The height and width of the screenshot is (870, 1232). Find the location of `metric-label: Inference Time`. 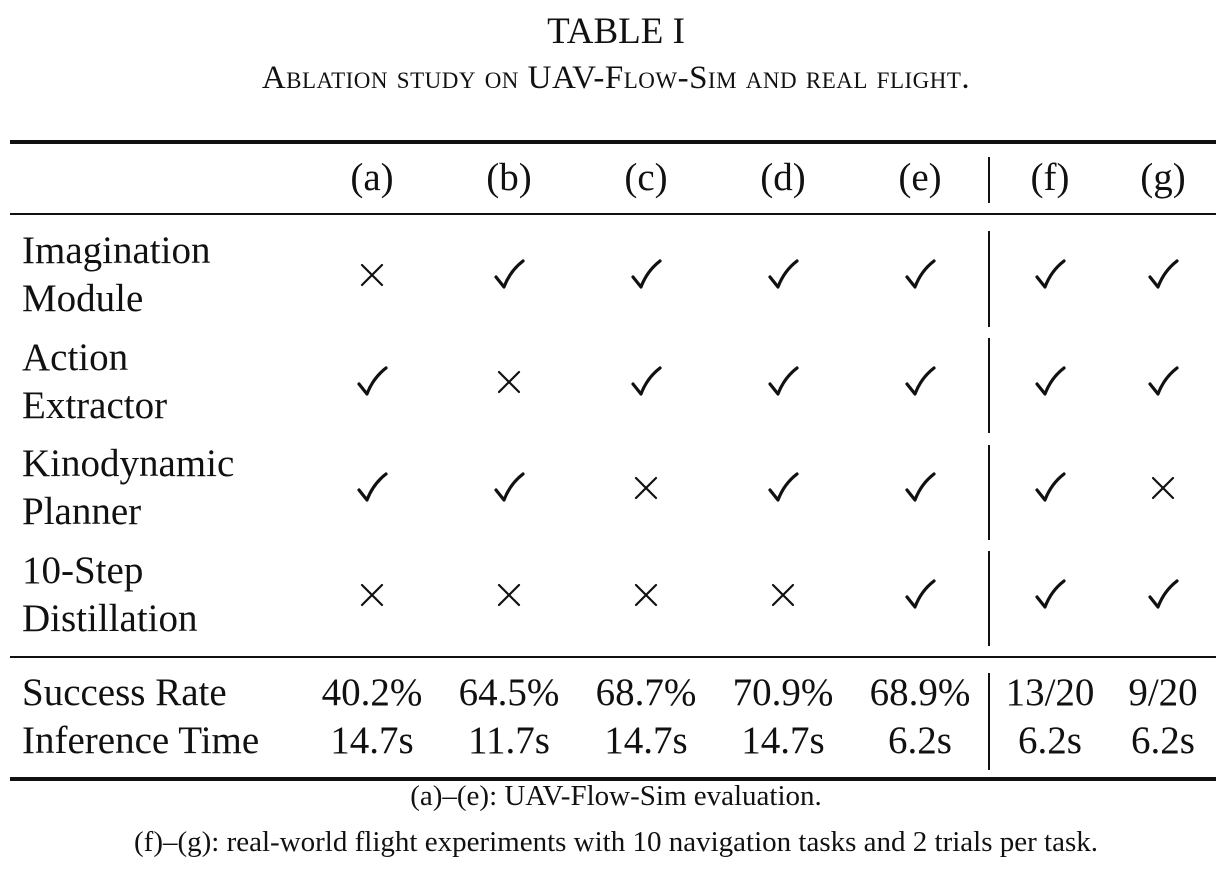

metric-label: Inference Time is located at coordinates (141, 740).